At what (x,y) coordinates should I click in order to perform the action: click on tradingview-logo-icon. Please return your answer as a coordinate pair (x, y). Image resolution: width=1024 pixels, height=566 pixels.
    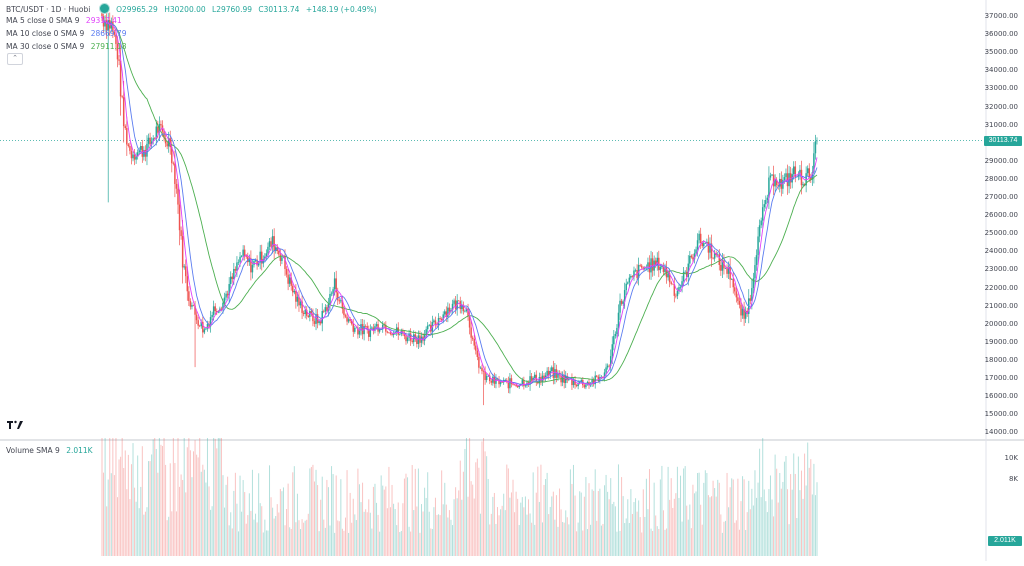
    Looking at the image, I should click on (15, 425).